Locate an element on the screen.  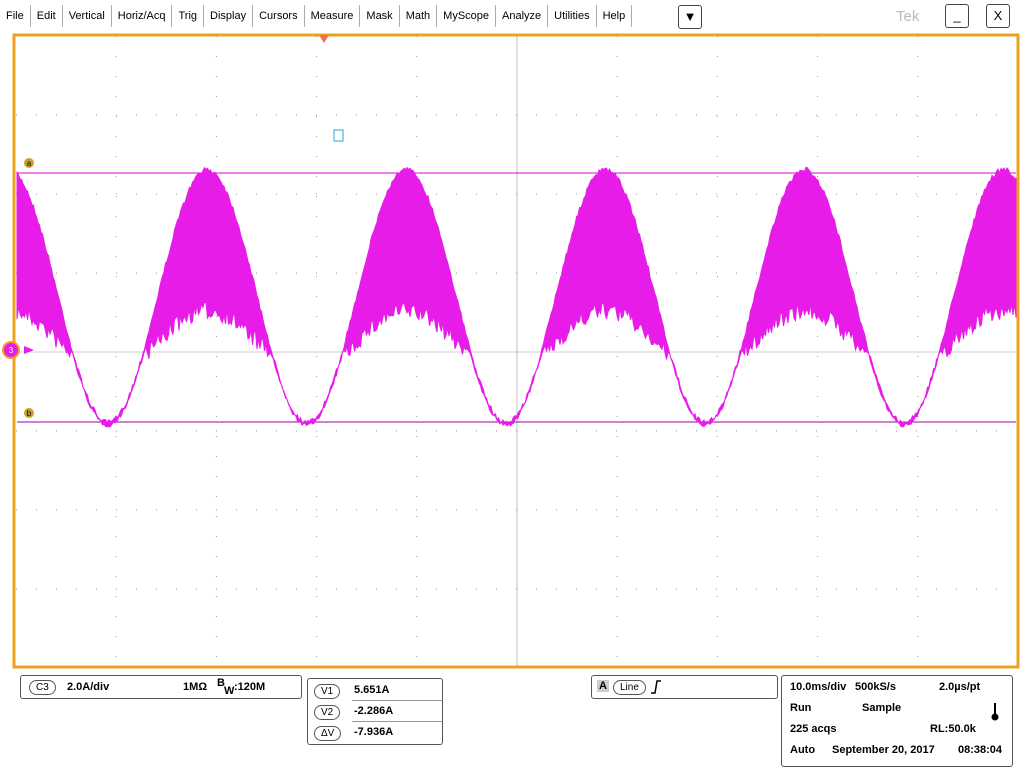
trigger-label: A is located at coordinates (603, 686).